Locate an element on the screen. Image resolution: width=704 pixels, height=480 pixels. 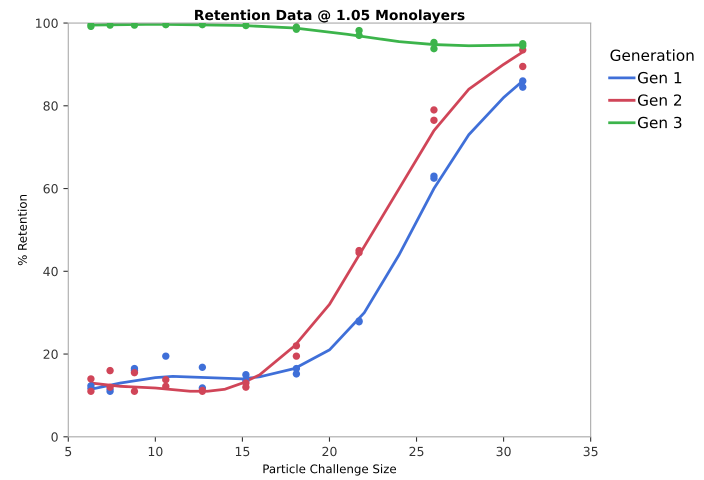
legend-title: Generation is located at coordinates (652, 55).